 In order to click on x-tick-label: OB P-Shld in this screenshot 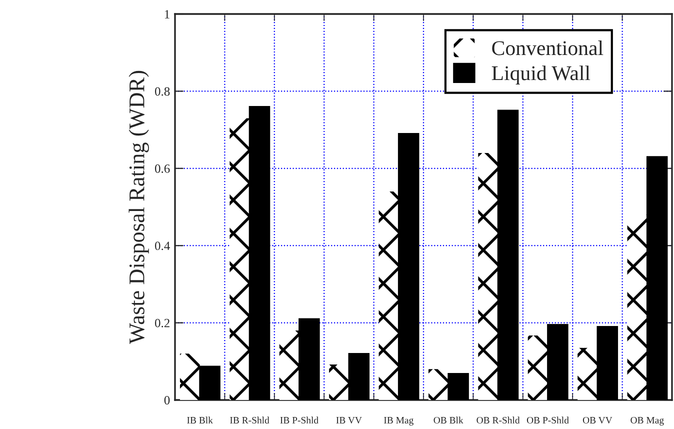, I will do `click(547, 420)`.